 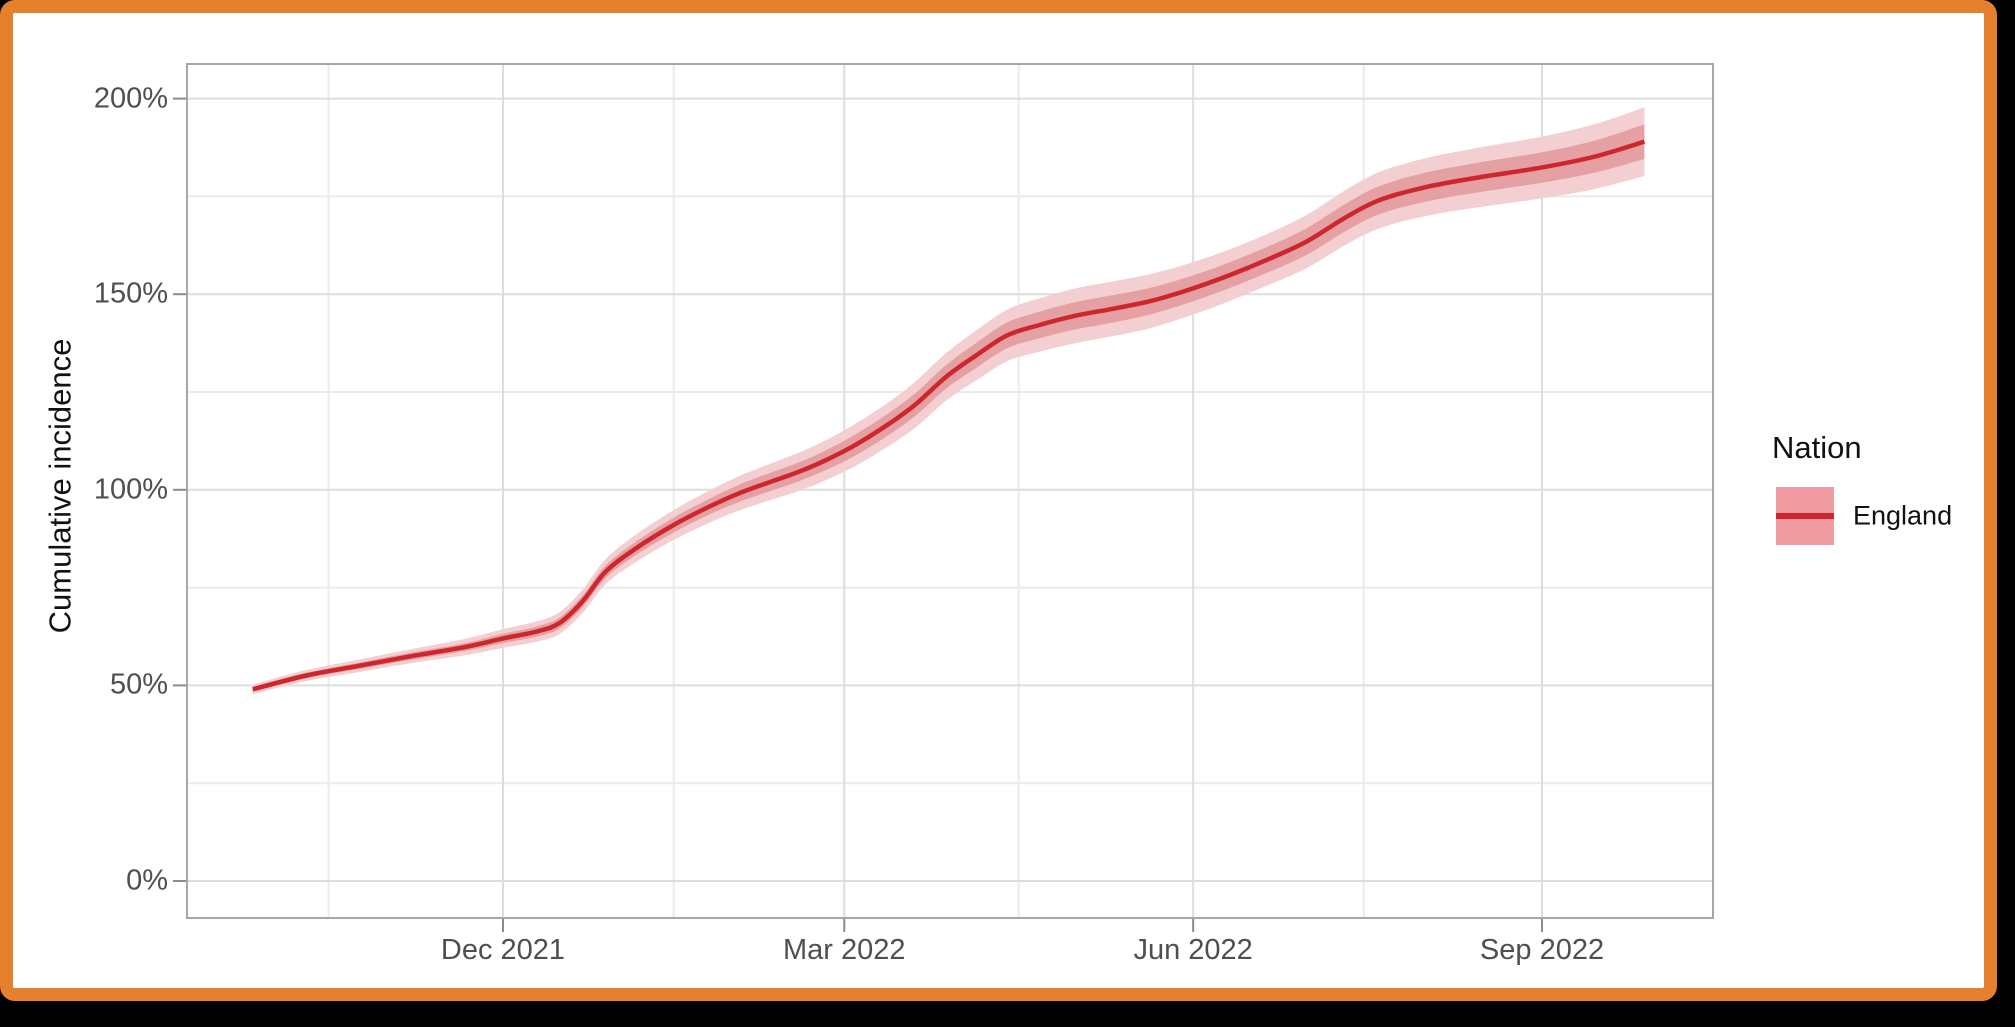 What do you see at coordinates (130, 293) in the screenshot?
I see `y-tick-label: 150%` at bounding box center [130, 293].